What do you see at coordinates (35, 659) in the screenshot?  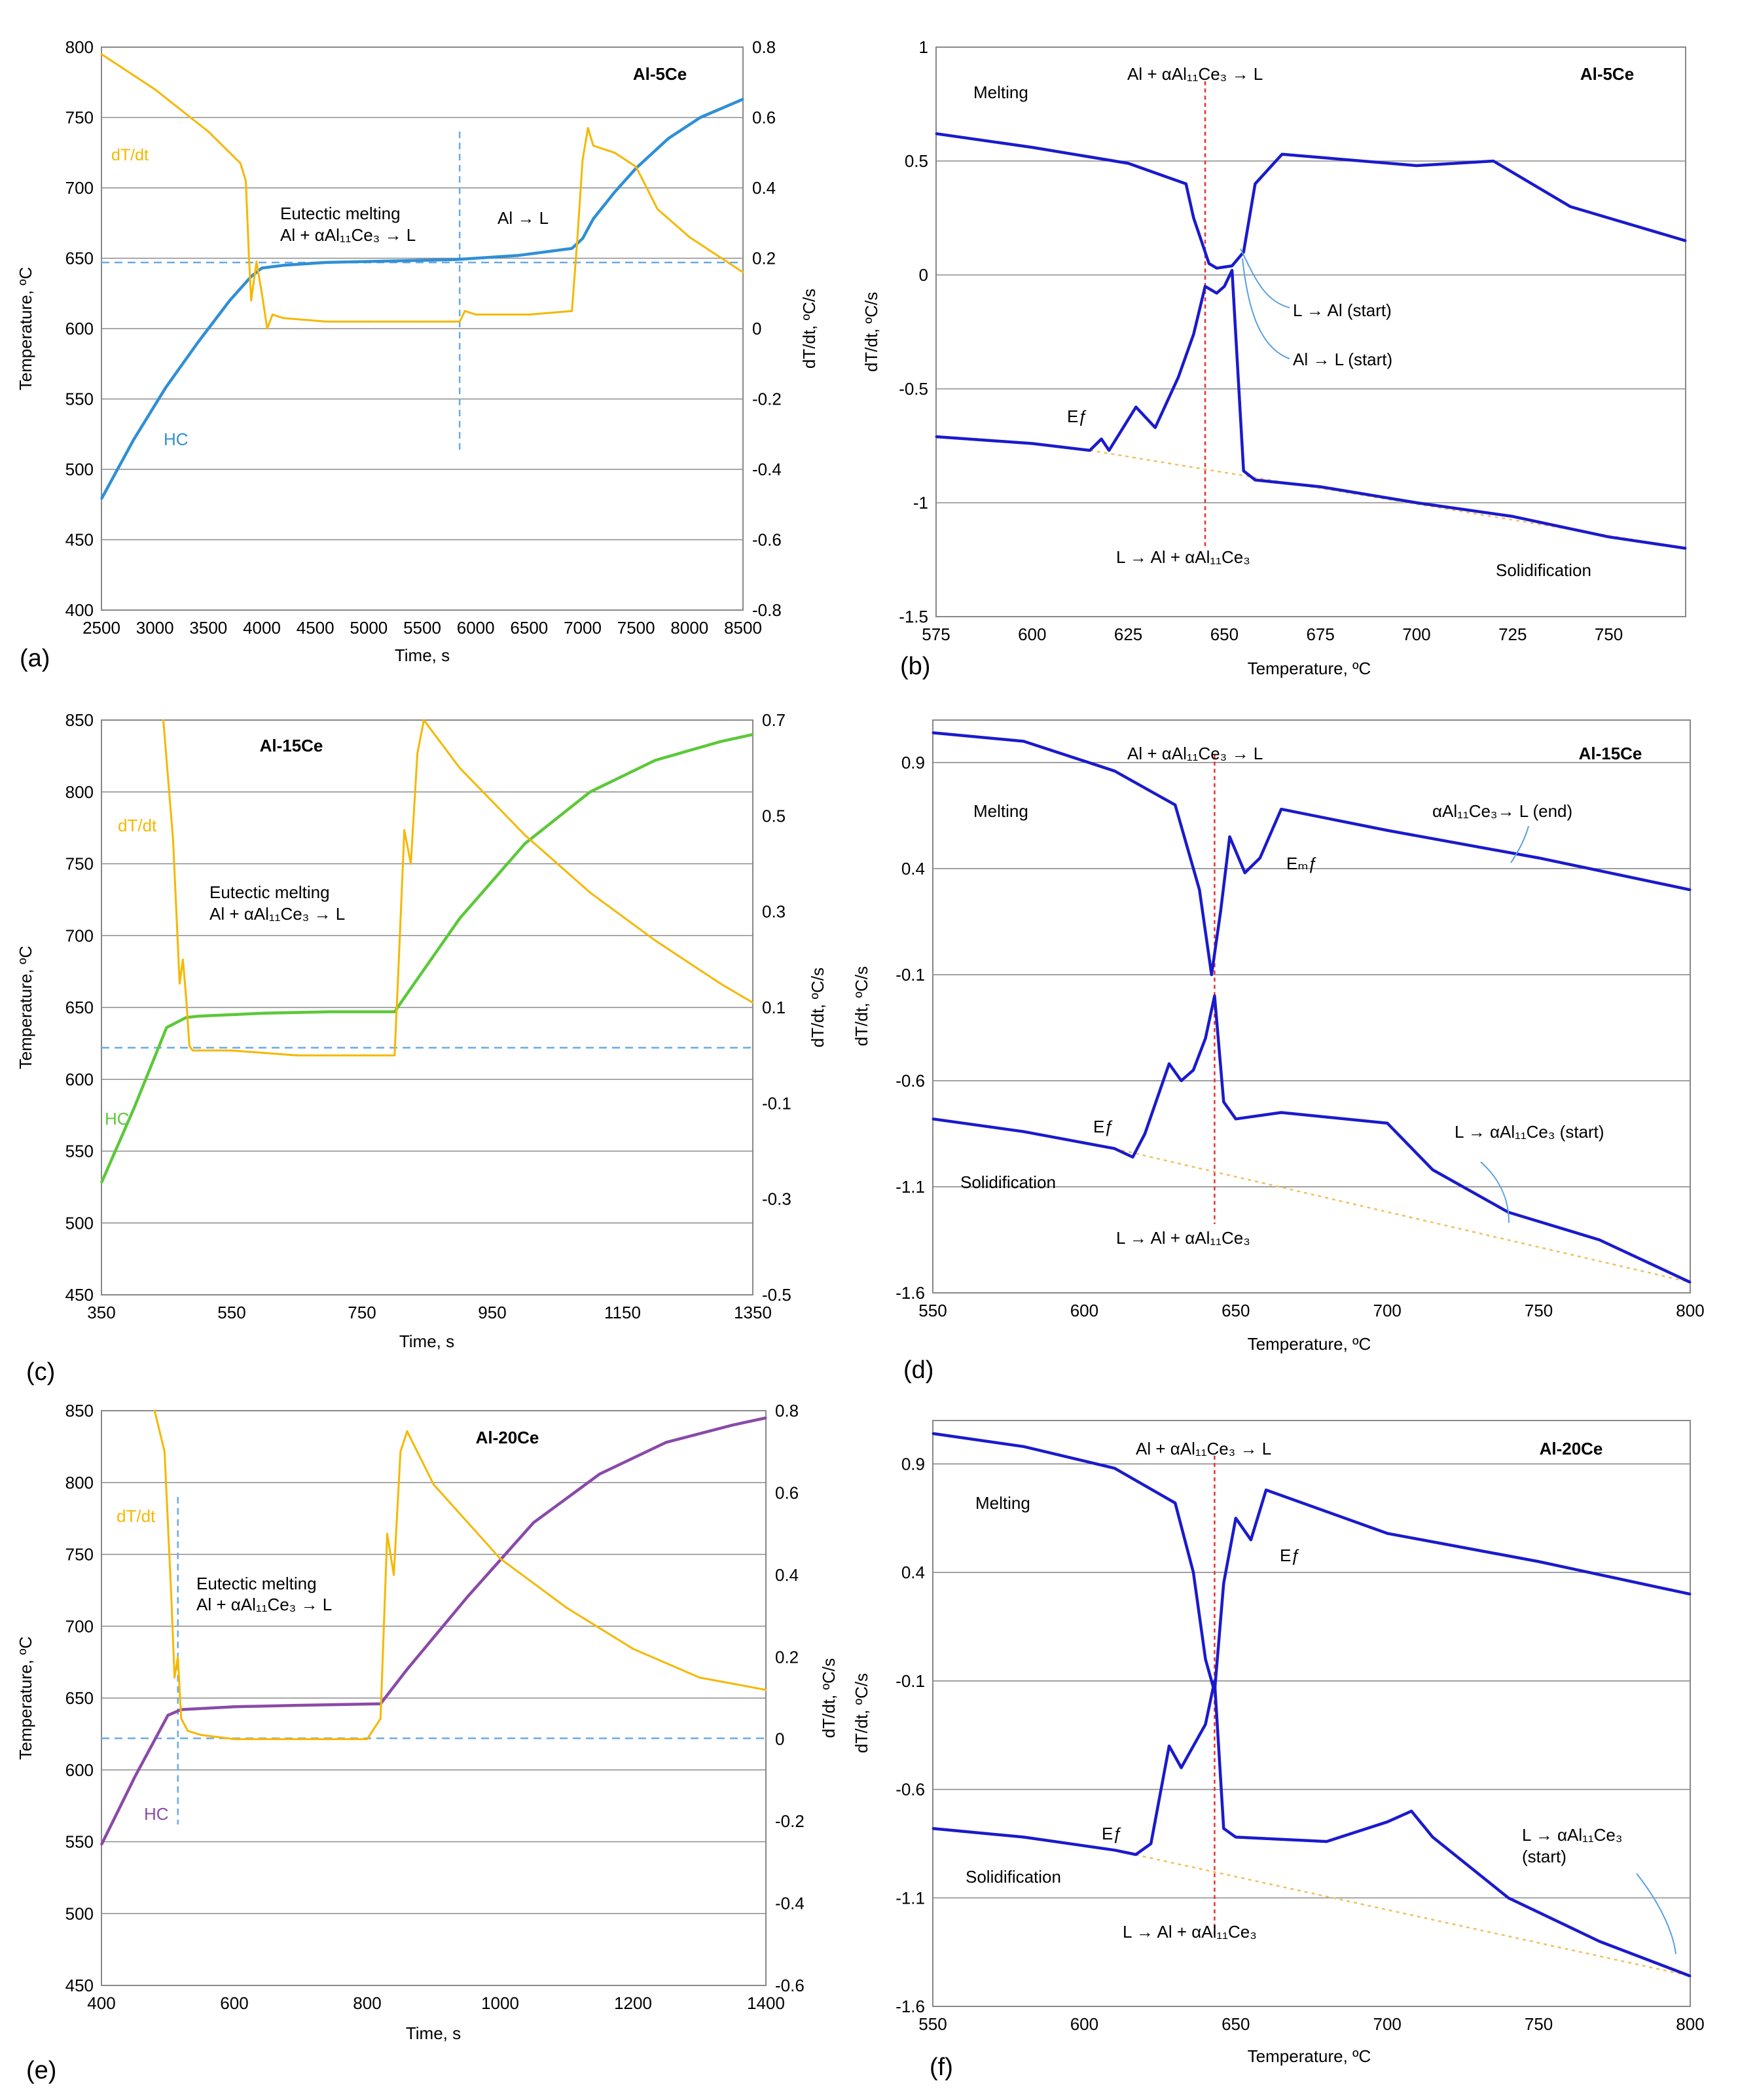 I see `panel-a-label: (a)` at bounding box center [35, 659].